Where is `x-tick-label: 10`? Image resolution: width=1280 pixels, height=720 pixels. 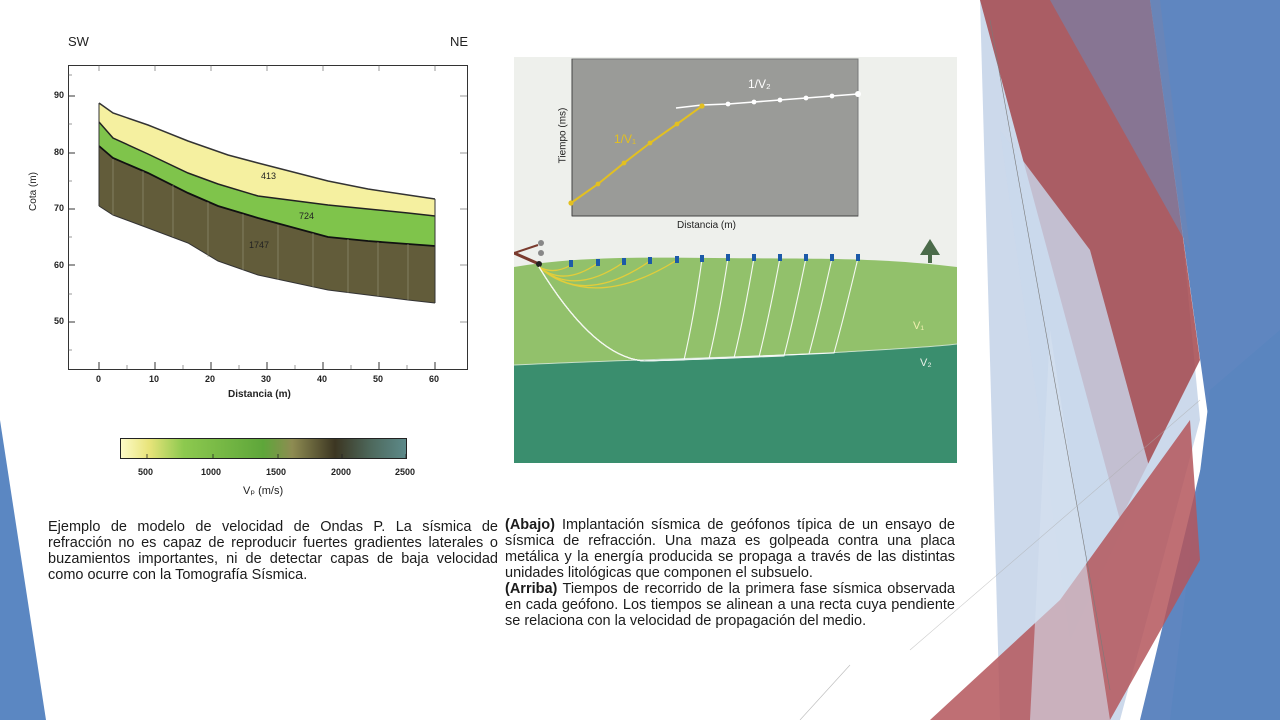 x-tick-label: 10 is located at coordinates (154, 379).